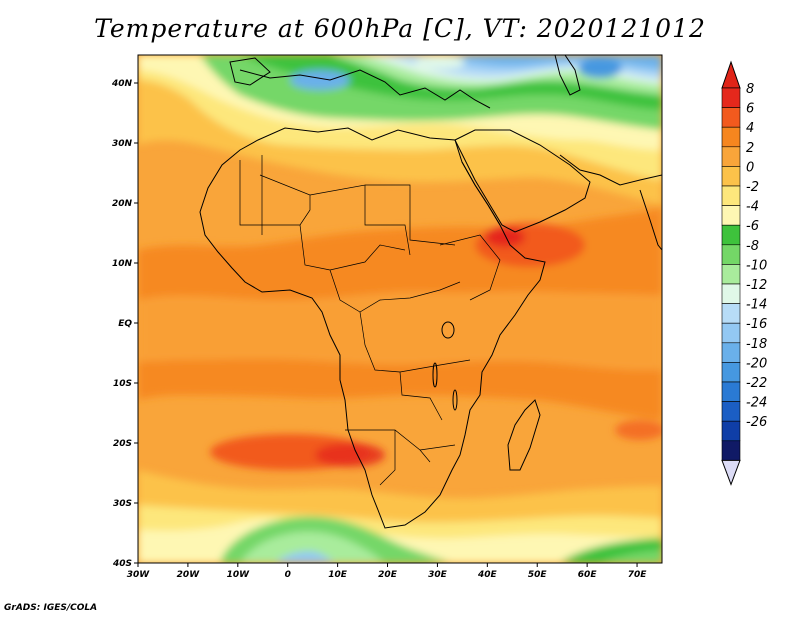 The width and height of the screenshot is (800, 618). What do you see at coordinates (481, 193) in the screenshot?
I see `red-sea` at bounding box center [481, 193].